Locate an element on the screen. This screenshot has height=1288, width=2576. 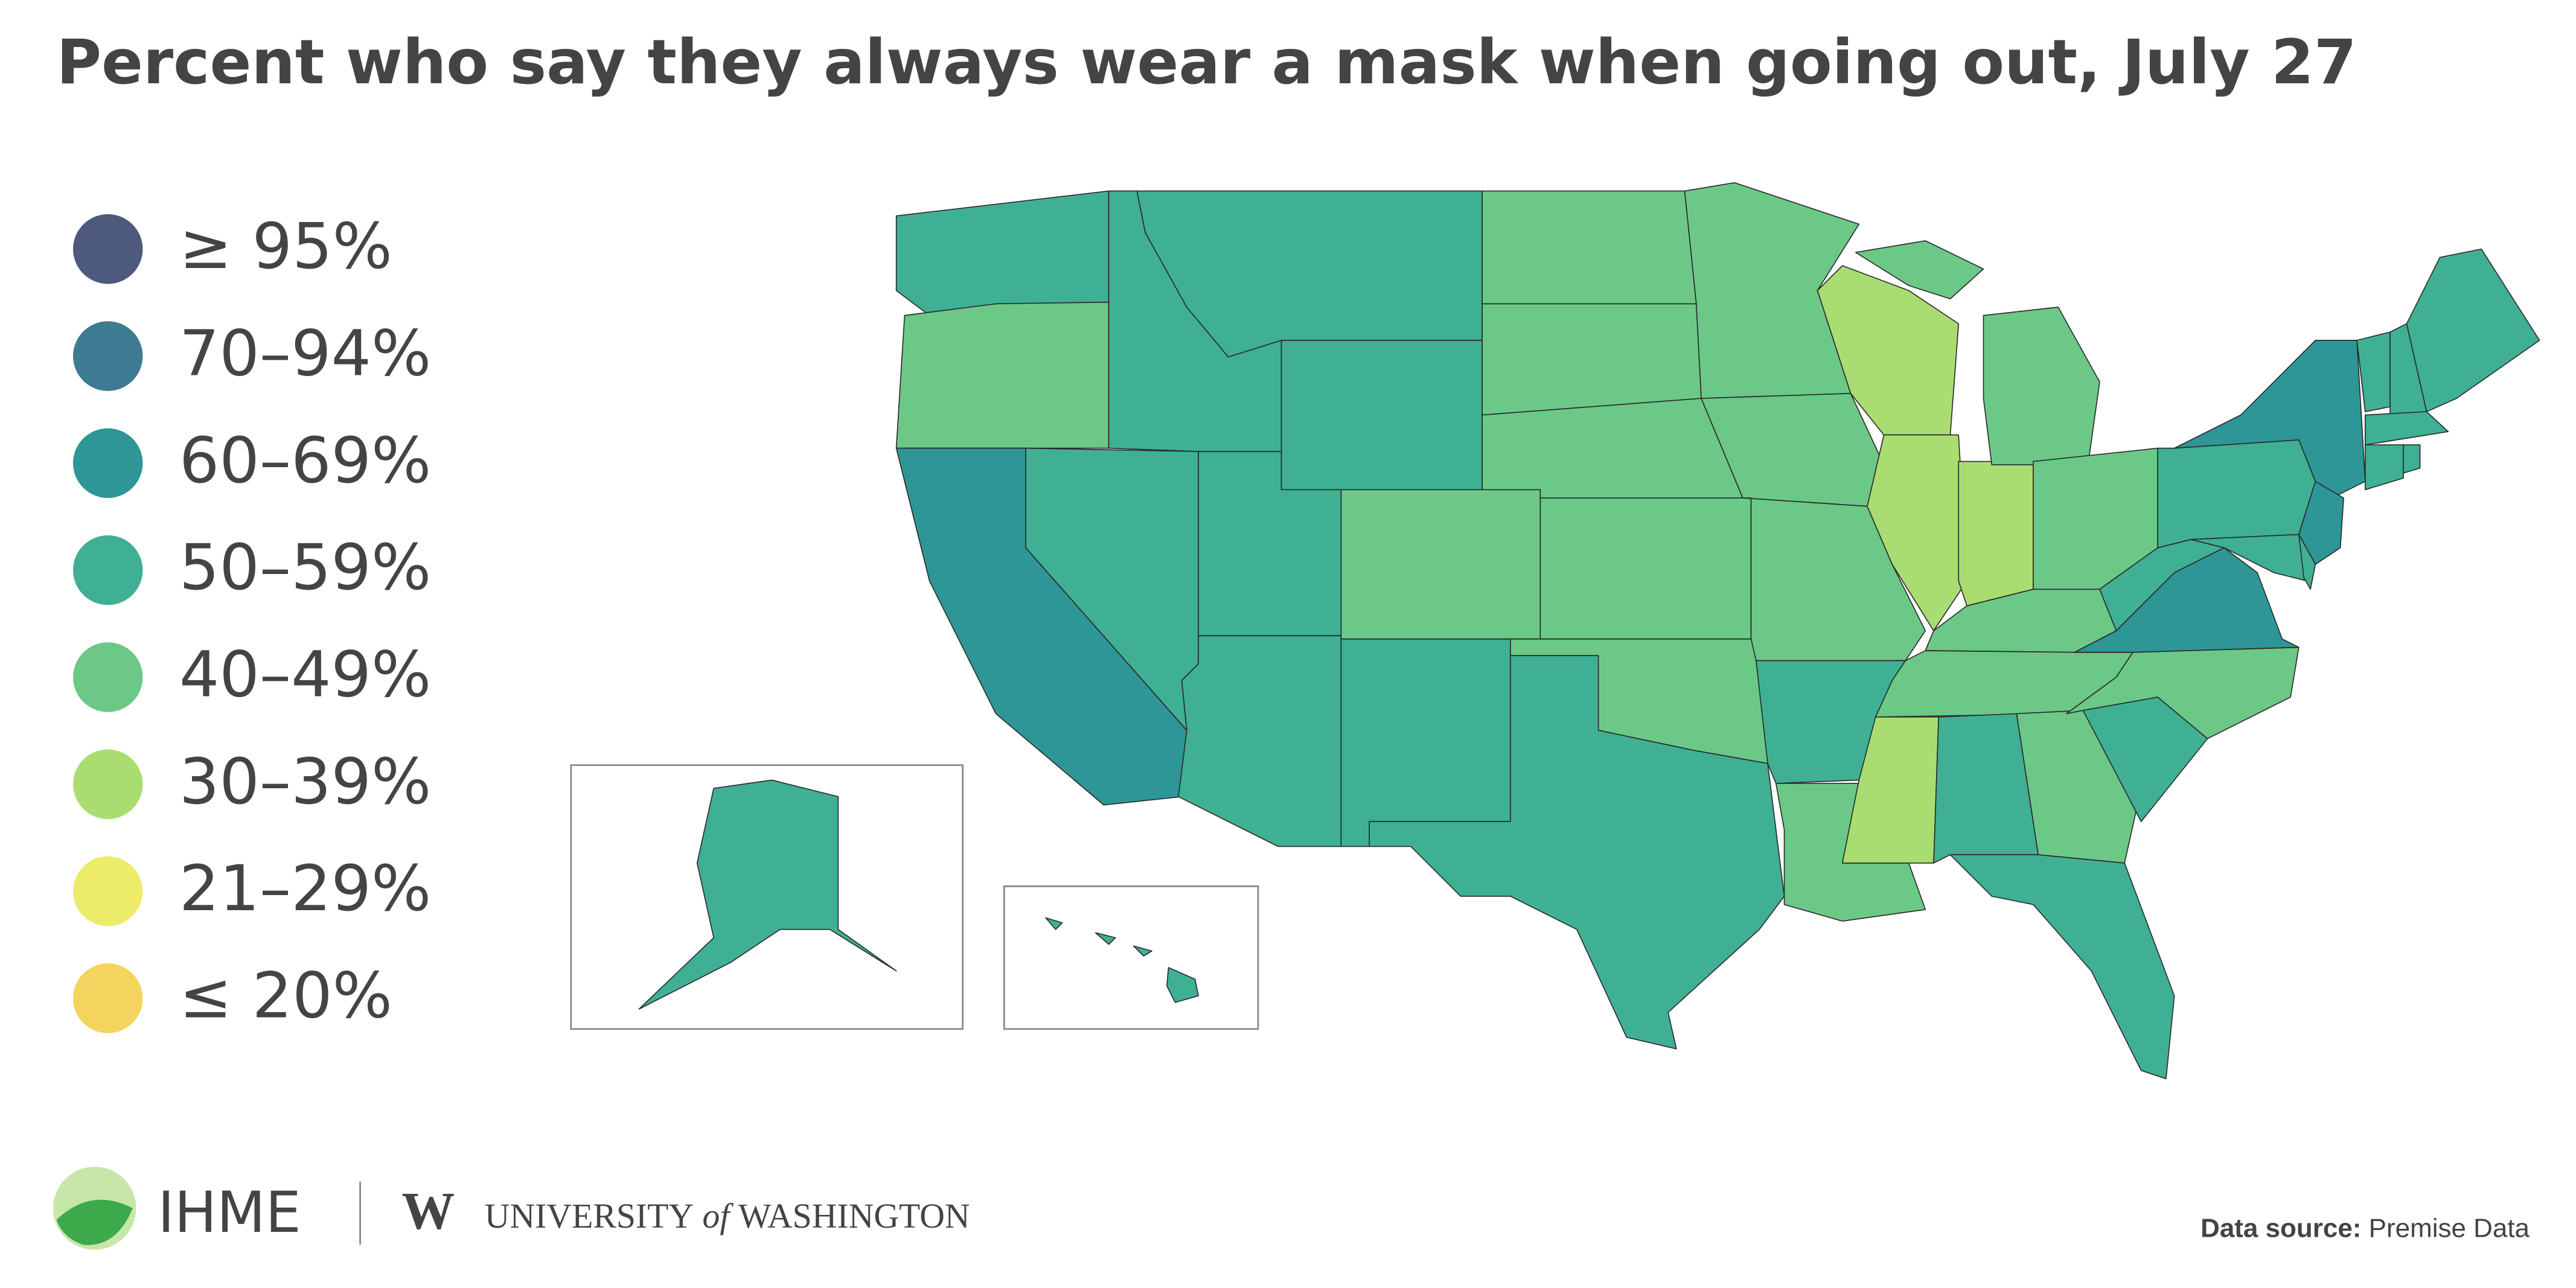
legend-label: 21–29% is located at coordinates (305, 888).